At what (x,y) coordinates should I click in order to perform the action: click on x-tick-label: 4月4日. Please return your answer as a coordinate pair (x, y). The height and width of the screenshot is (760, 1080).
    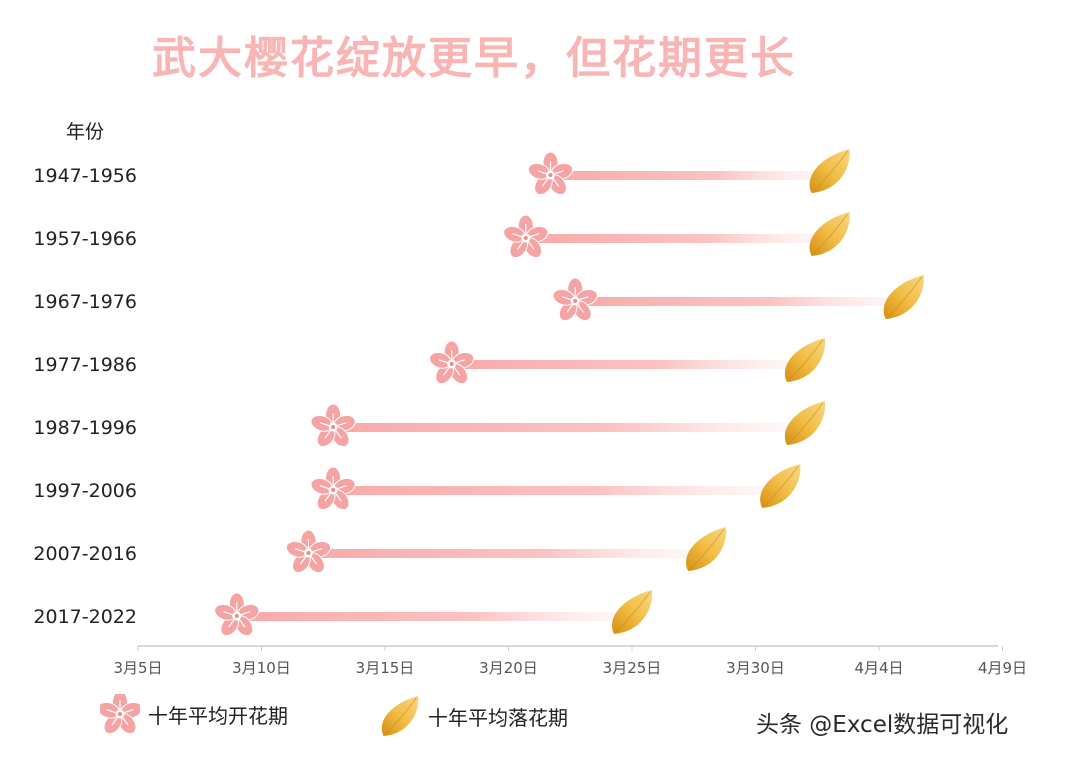
    Looking at the image, I should click on (878, 668).